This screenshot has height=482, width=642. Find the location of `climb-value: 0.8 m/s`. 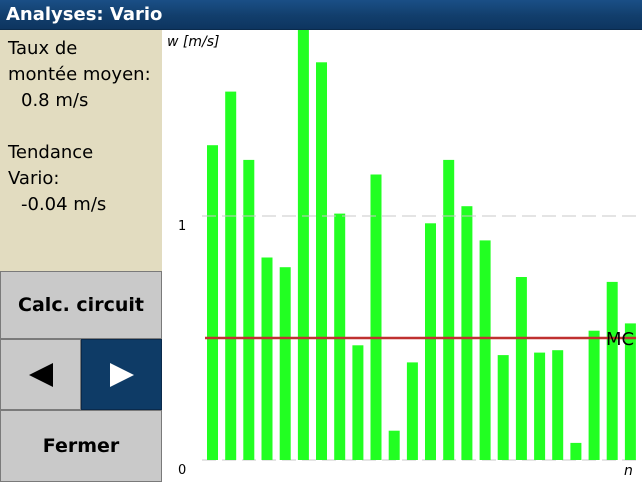

climb-value: 0.8 m/s is located at coordinates (55, 100).